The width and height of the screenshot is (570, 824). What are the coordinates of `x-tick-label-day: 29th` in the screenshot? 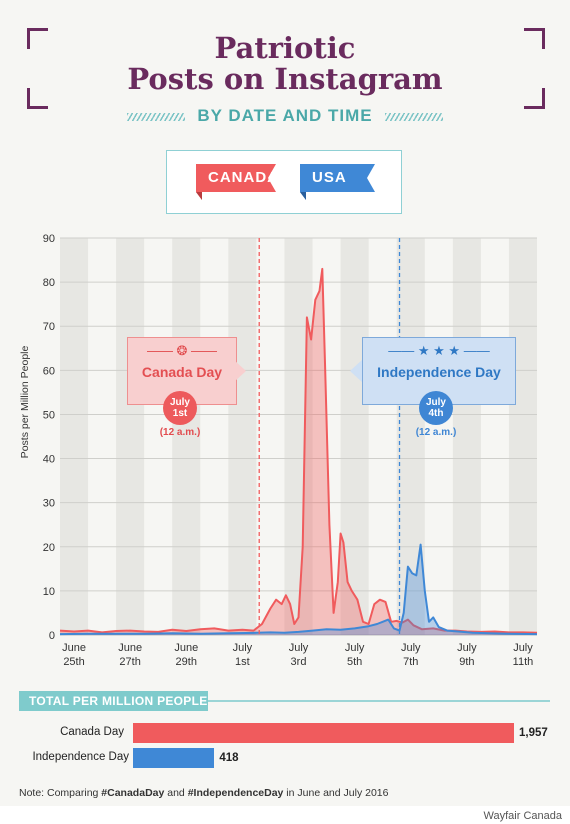 It's located at (186, 662).